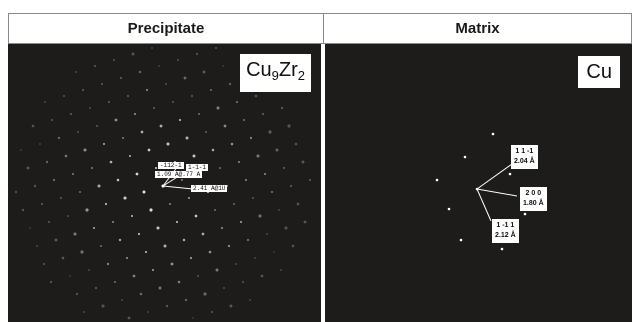  Describe the element at coordinates (275, 75) in the screenshot. I see `phase-subscript: 9` at that location.